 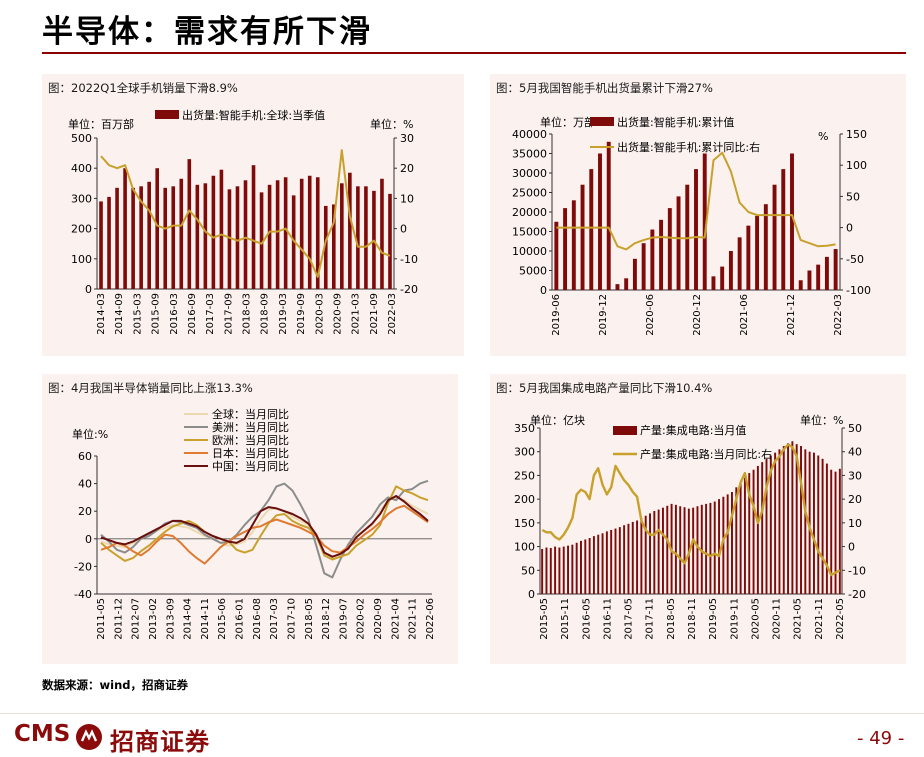 What do you see at coordinates (856, 134) in the screenshot?
I see `y-right-tick-label: 150` at bounding box center [856, 134].